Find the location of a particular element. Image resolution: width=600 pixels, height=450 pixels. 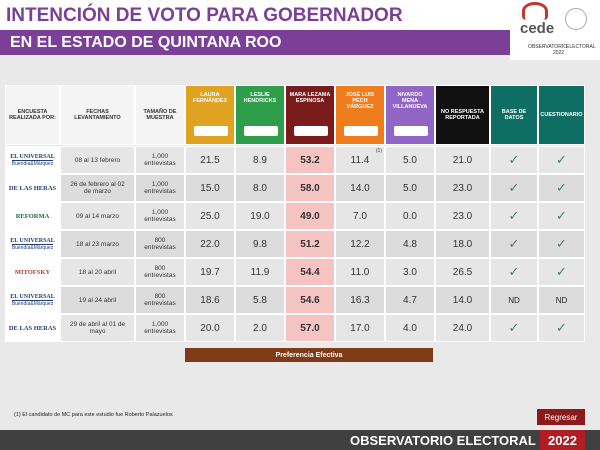

column-header: MARA LEZAMA ESPINOSA is located at coordinates (310, 115).